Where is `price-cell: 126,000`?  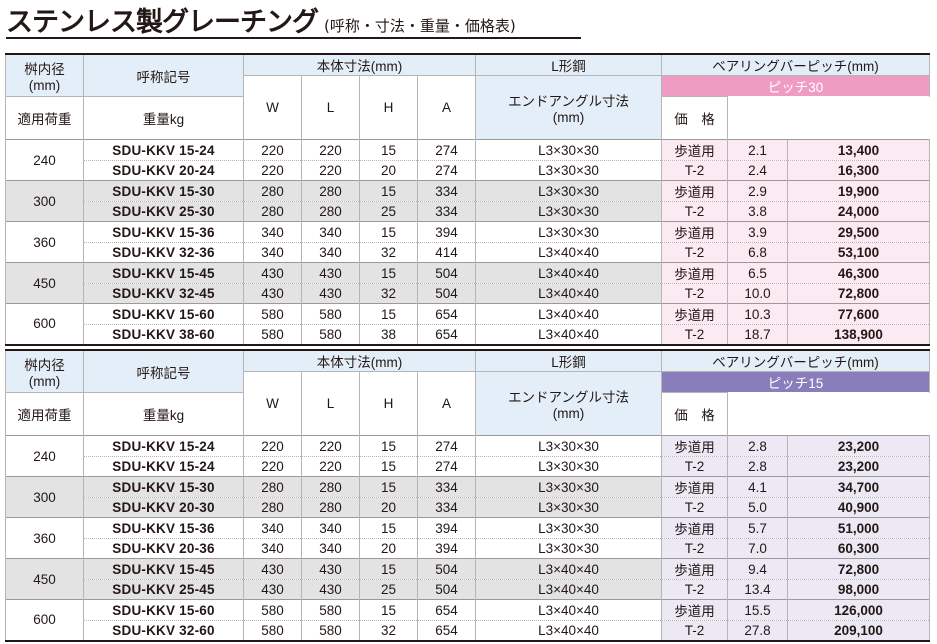 price-cell: 126,000 is located at coordinates (859, 610).